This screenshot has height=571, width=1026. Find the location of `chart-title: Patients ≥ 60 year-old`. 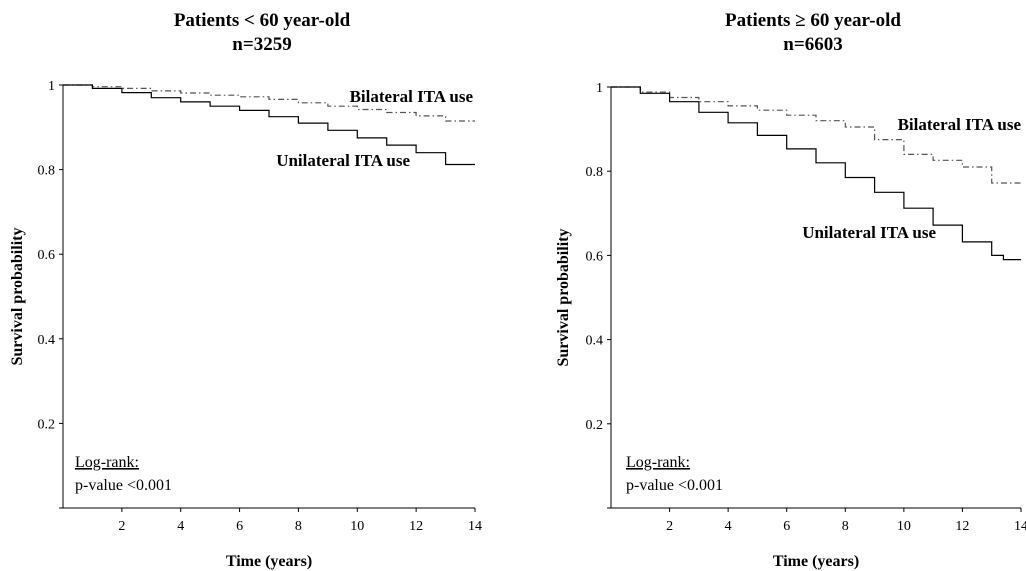

chart-title: Patients ≥ 60 year-old is located at coordinates (813, 20).